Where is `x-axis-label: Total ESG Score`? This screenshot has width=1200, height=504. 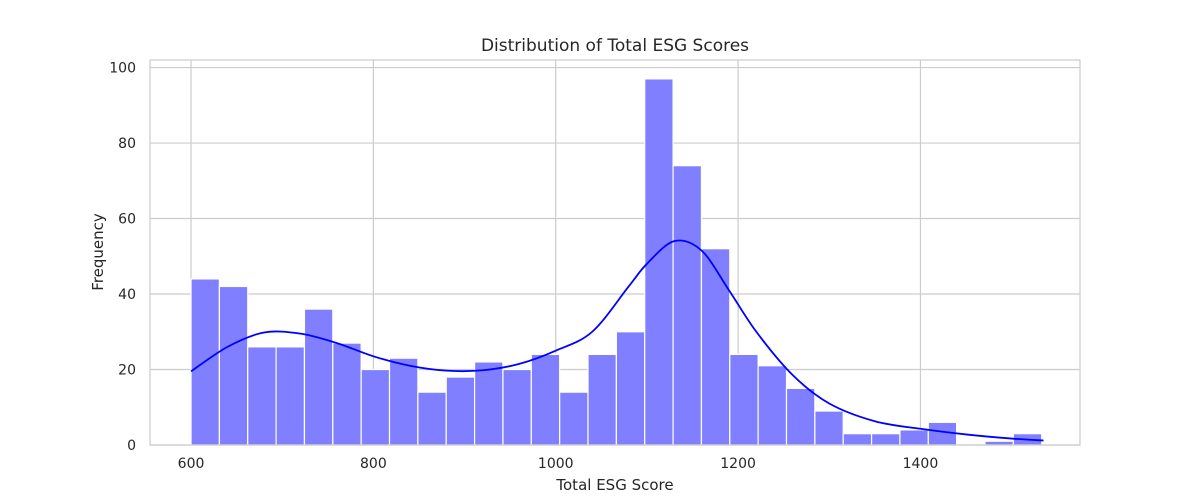 x-axis-label: Total ESG Score is located at coordinates (614, 485).